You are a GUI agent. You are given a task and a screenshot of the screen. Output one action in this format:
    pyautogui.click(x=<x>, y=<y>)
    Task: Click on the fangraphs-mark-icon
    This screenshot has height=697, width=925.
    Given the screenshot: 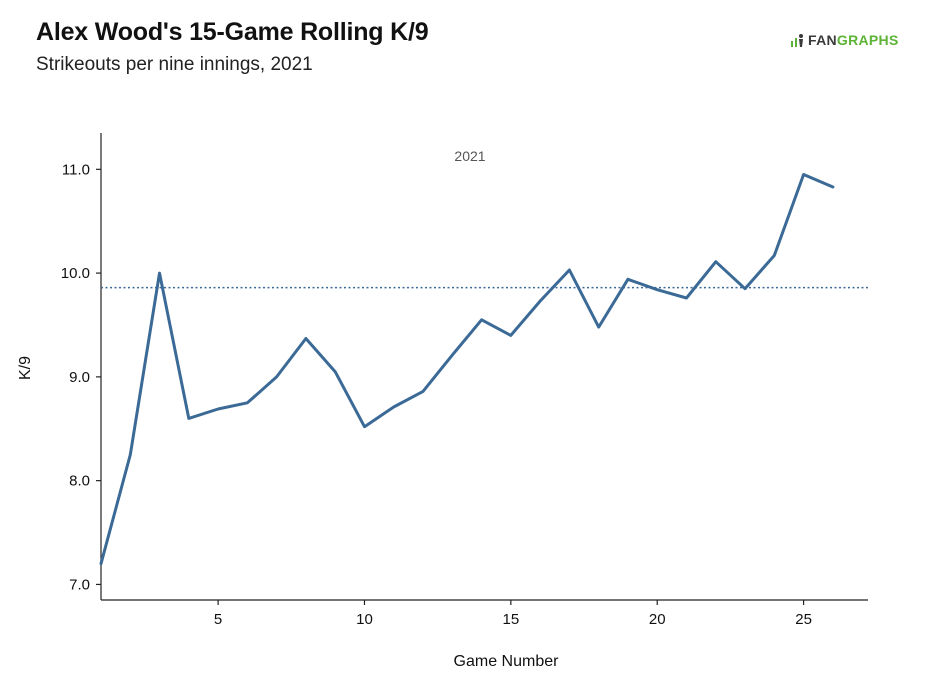 What is the action you would take?
    pyautogui.click(x=797, y=40)
    